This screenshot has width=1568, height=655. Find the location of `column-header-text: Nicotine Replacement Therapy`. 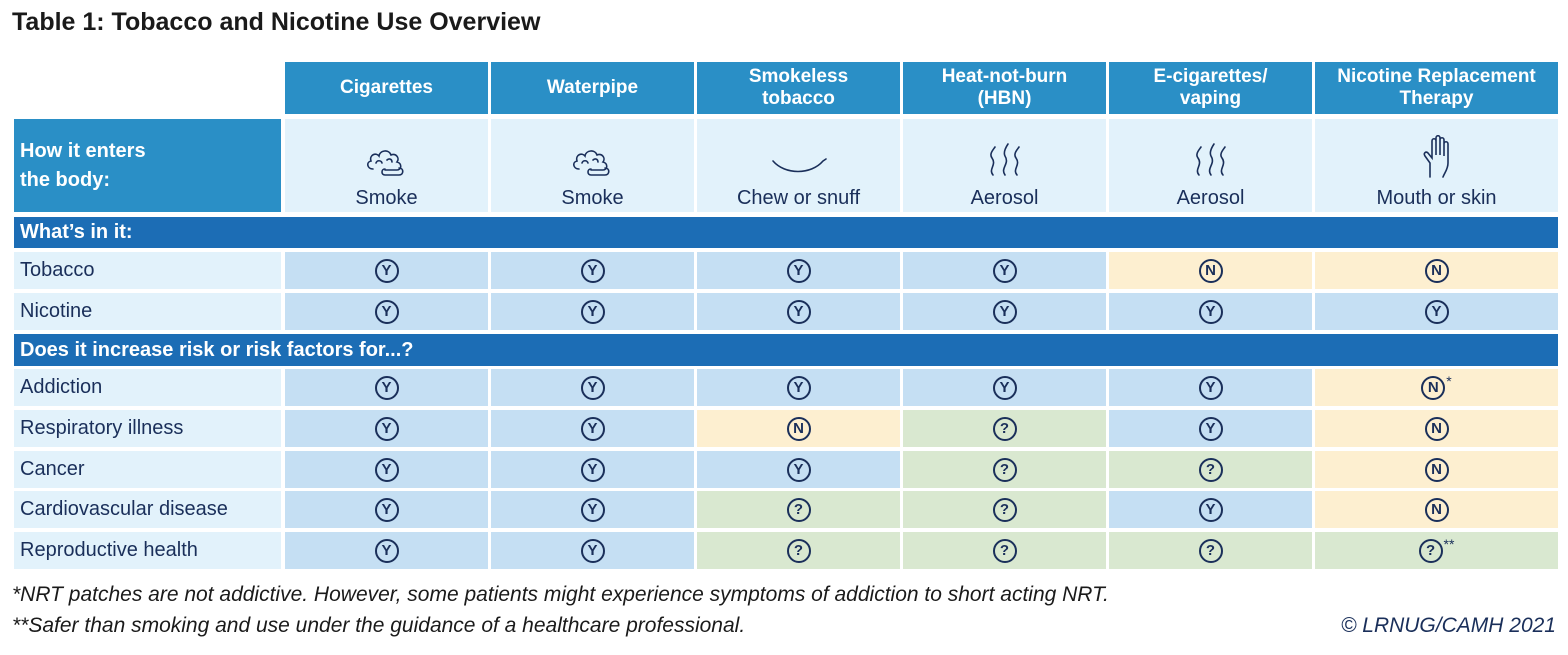

column-header-text: Nicotine Replacement Therapy is located at coordinates (1436, 87).